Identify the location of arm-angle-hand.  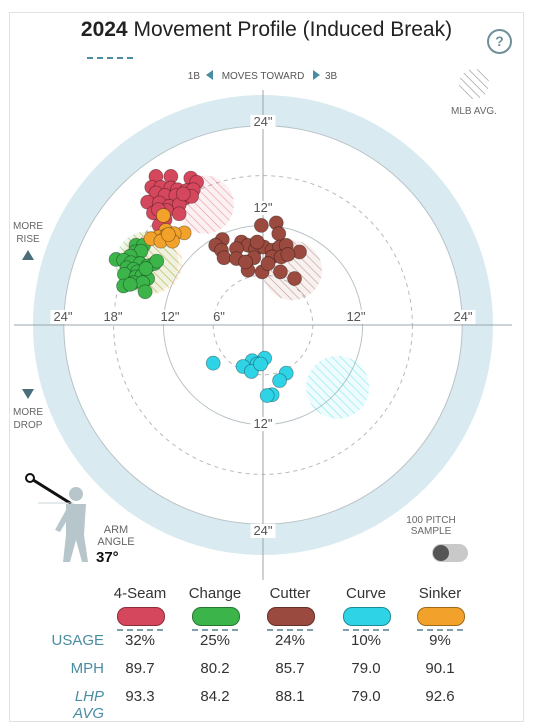
(30, 478).